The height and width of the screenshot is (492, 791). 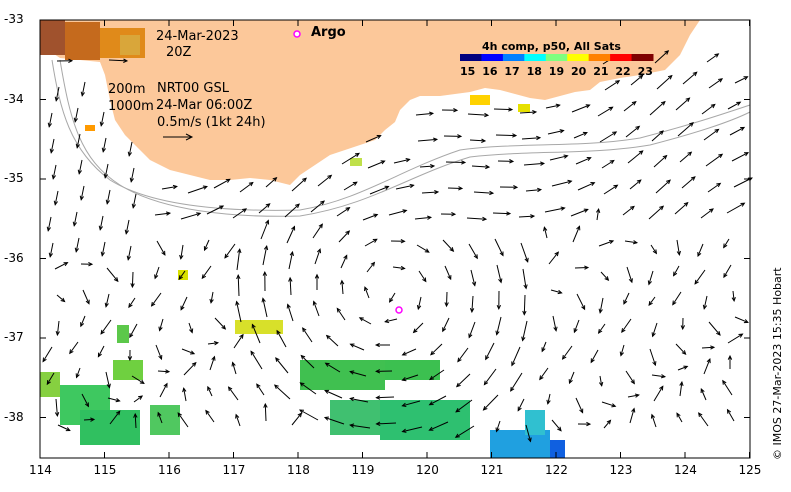 I want to click on product-label: NRT00 GSL, so click(x=193, y=88).